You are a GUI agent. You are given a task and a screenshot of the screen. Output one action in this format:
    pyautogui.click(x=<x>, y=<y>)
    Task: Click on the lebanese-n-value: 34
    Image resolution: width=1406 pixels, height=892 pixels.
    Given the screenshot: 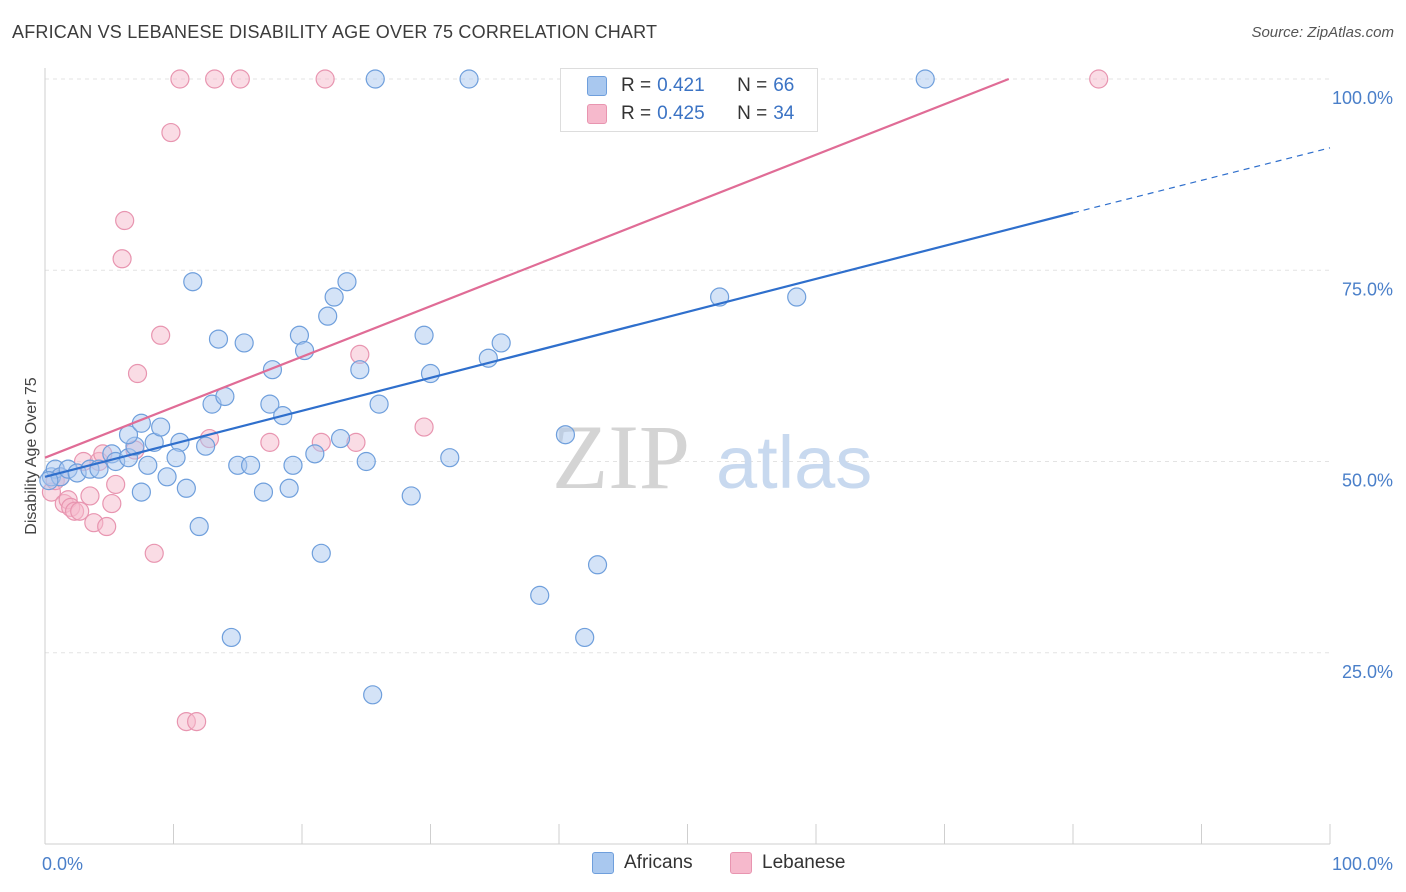 What is the action you would take?
    pyautogui.click(x=784, y=113)
    